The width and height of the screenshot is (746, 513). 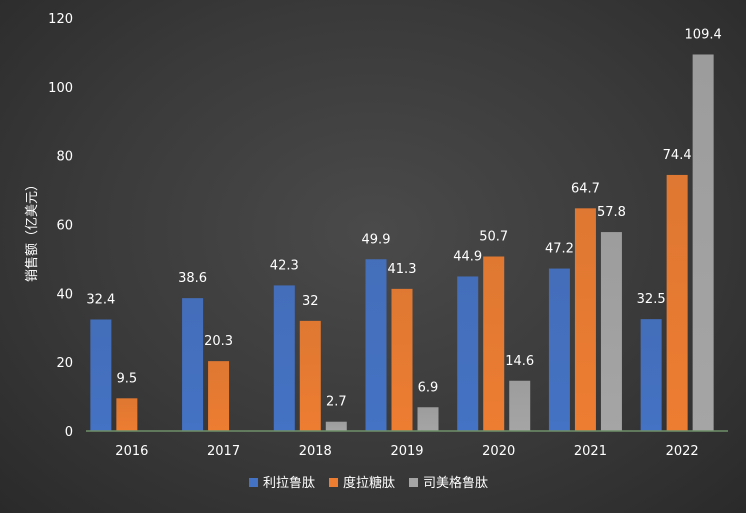 I want to click on legend-label: 司美格鲁肽, so click(x=455, y=483).